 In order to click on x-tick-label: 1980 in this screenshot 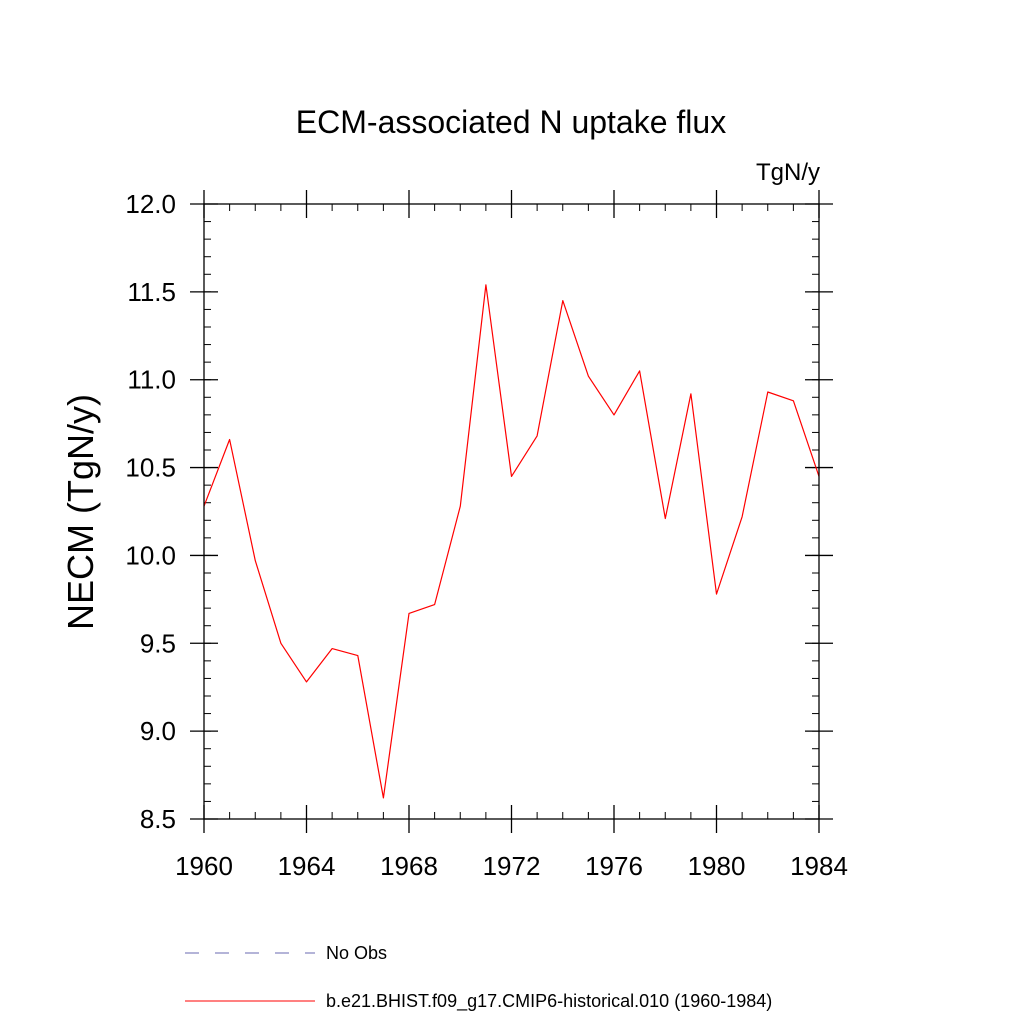, I will do `click(717, 866)`.